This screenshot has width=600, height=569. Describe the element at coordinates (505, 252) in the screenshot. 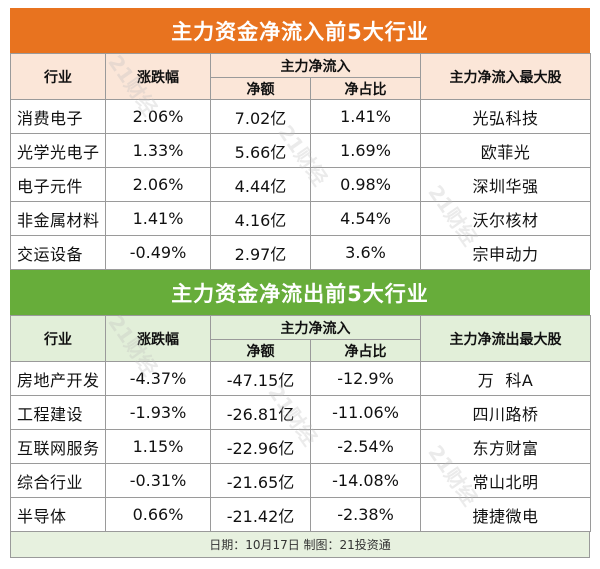

I see `top-stock-cell: 宗申动力` at that location.